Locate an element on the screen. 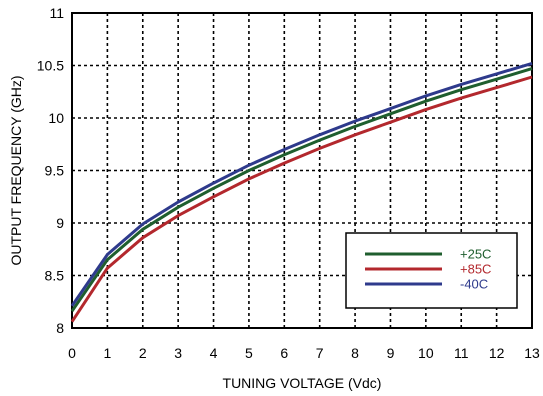 The height and width of the screenshot is (396, 543). legend: +25C+85C-40C is located at coordinates (431, 270).